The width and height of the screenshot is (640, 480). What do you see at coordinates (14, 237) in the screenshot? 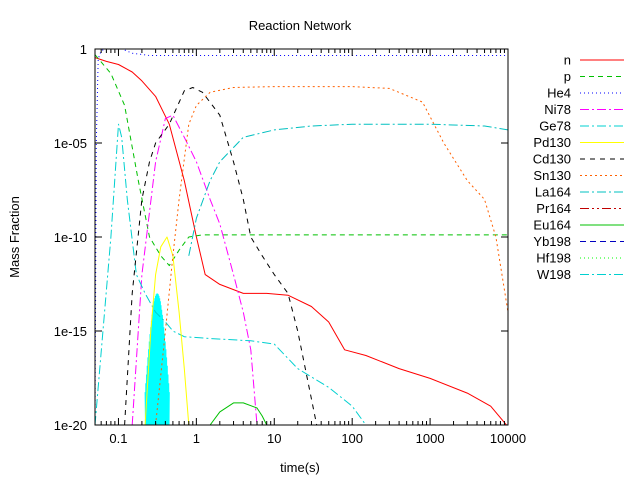
I see `y-axis-label: Mass Fraction` at bounding box center [14, 237].